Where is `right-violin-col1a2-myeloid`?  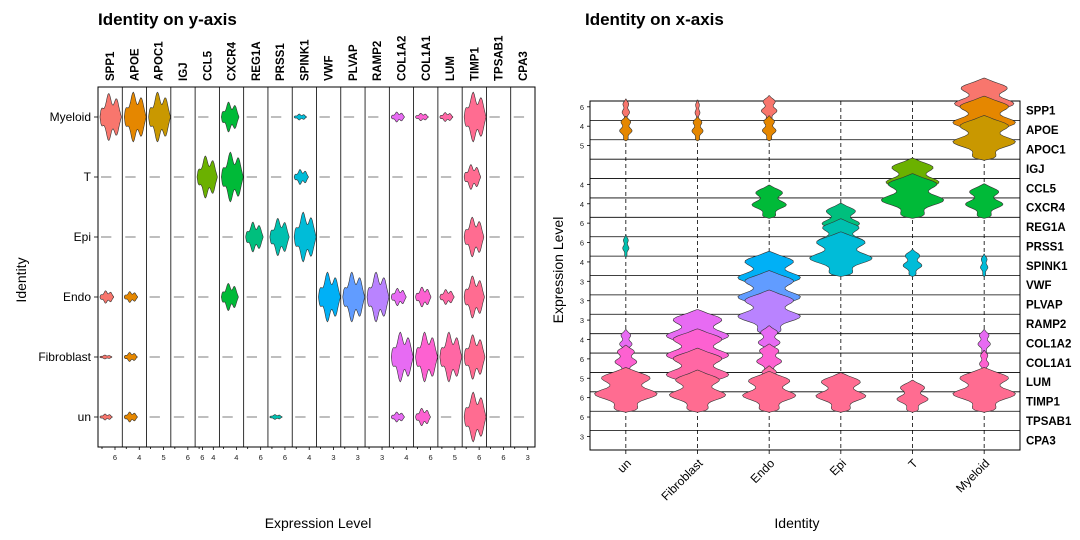
right-violin-col1a2-myeloid is located at coordinates (984, 342).